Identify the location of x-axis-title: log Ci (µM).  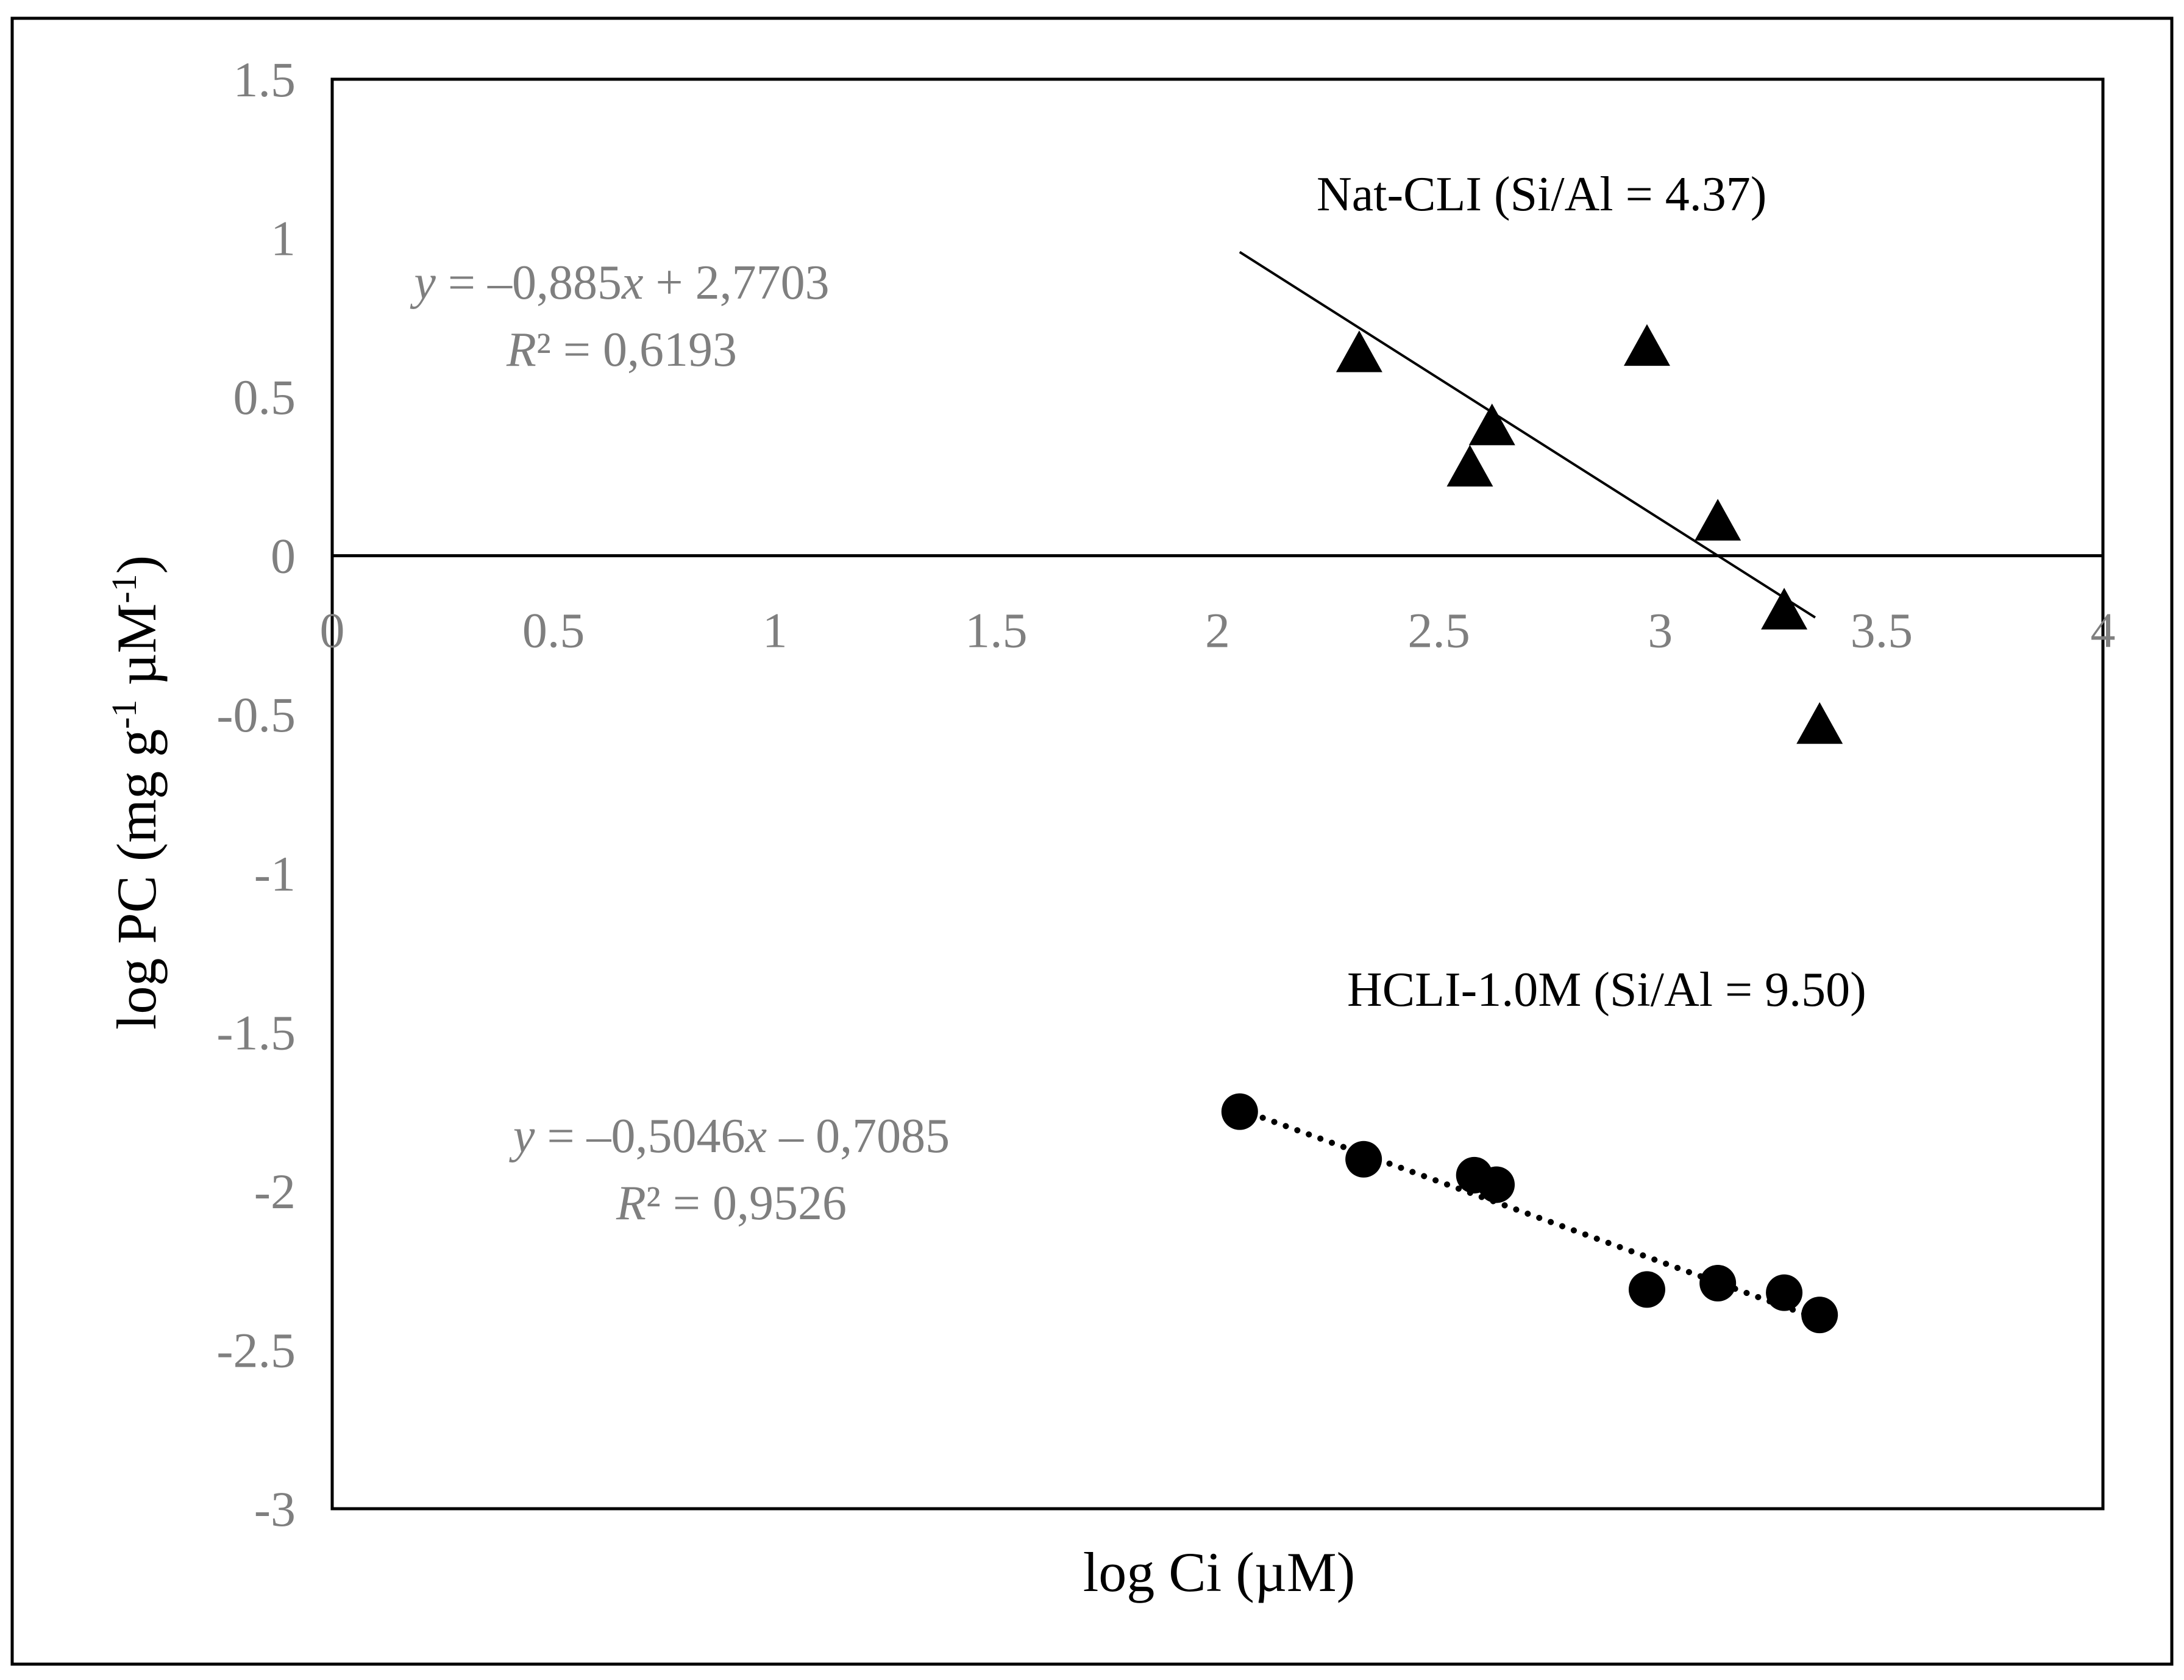
(1219, 1572).